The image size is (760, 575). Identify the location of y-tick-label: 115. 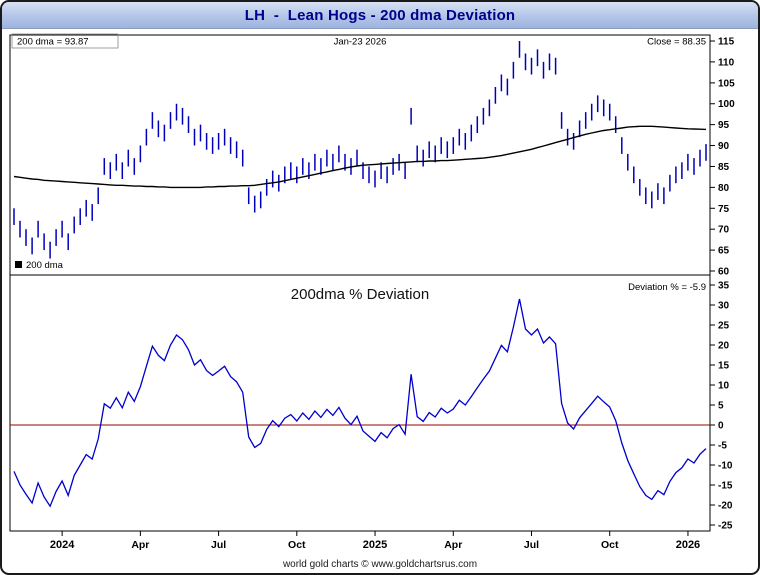
(726, 42).